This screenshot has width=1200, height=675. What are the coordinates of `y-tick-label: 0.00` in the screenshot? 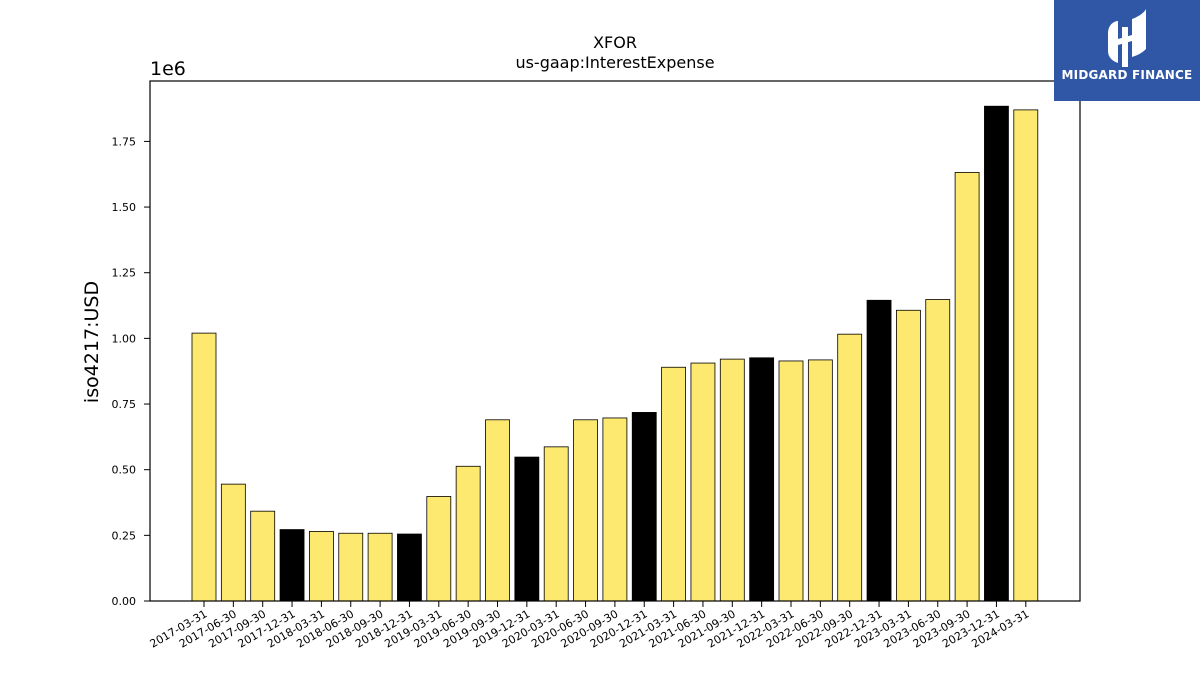 It's located at (124, 601).